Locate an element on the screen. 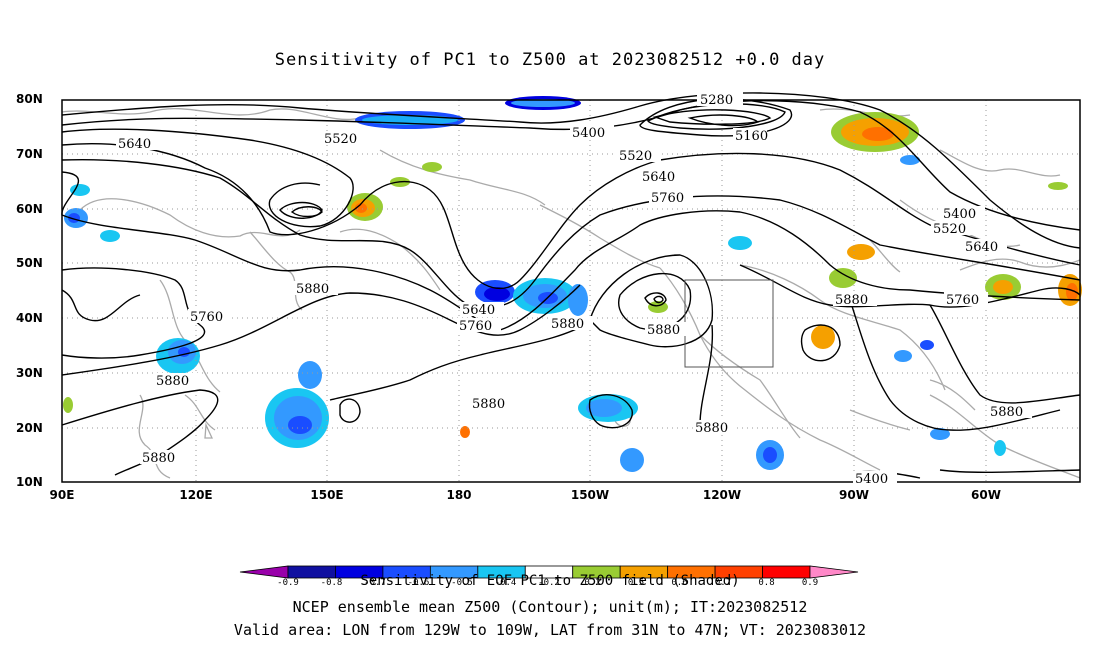  colorbar-high-arrow is located at coordinates (834, 572).